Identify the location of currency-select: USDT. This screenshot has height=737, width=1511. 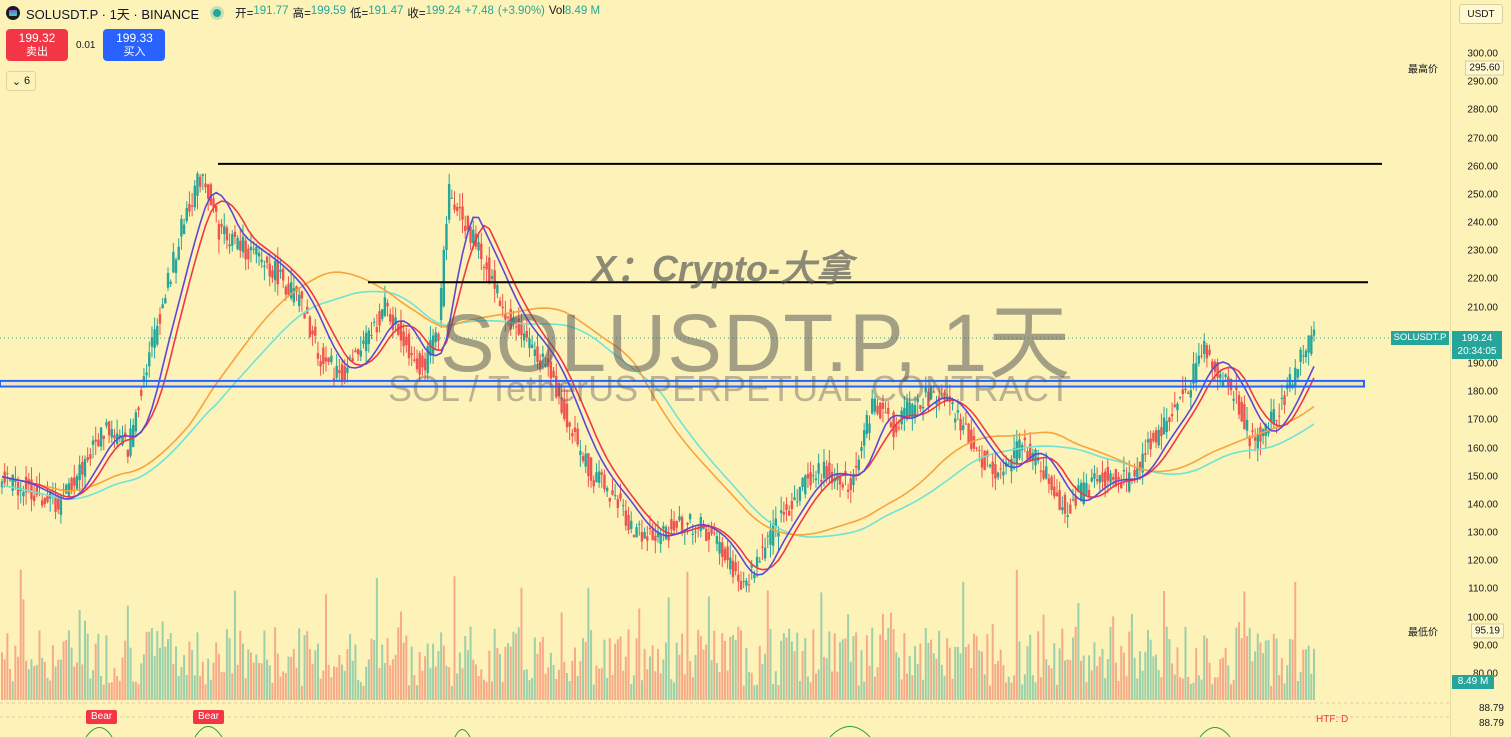
(1481, 14).